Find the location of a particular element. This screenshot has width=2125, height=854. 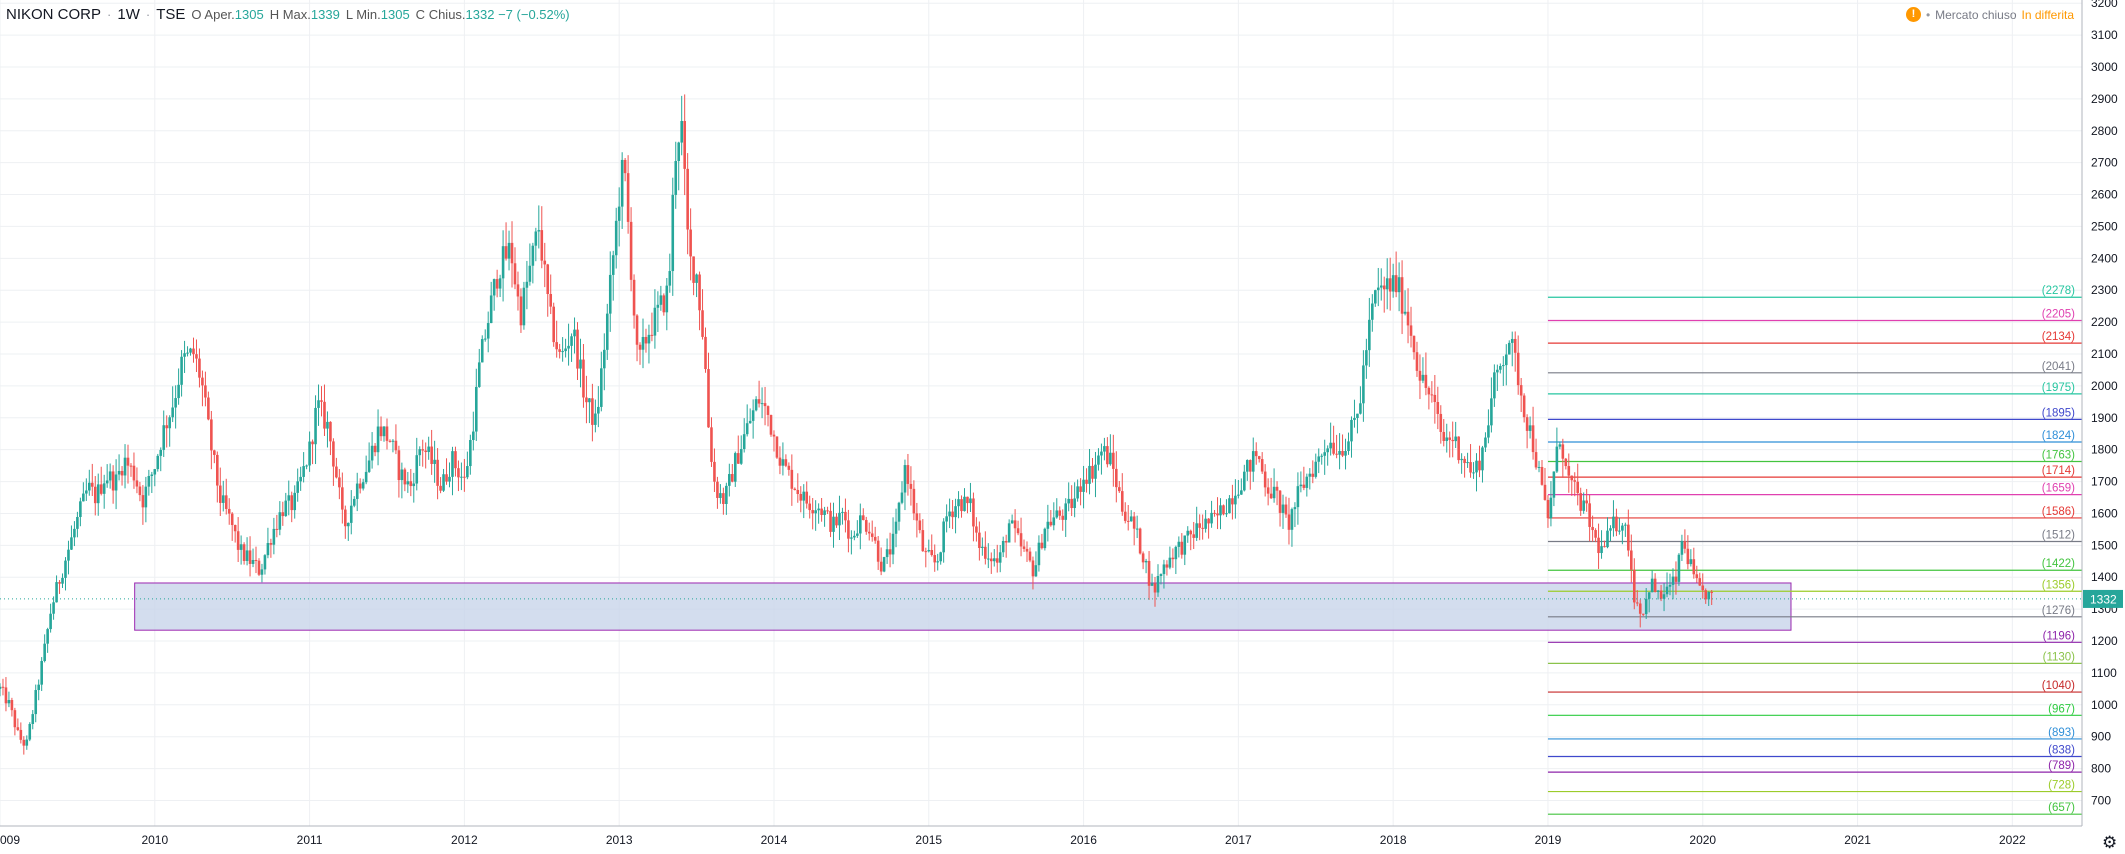

level-label: (1040) is located at coordinates (2058, 686).